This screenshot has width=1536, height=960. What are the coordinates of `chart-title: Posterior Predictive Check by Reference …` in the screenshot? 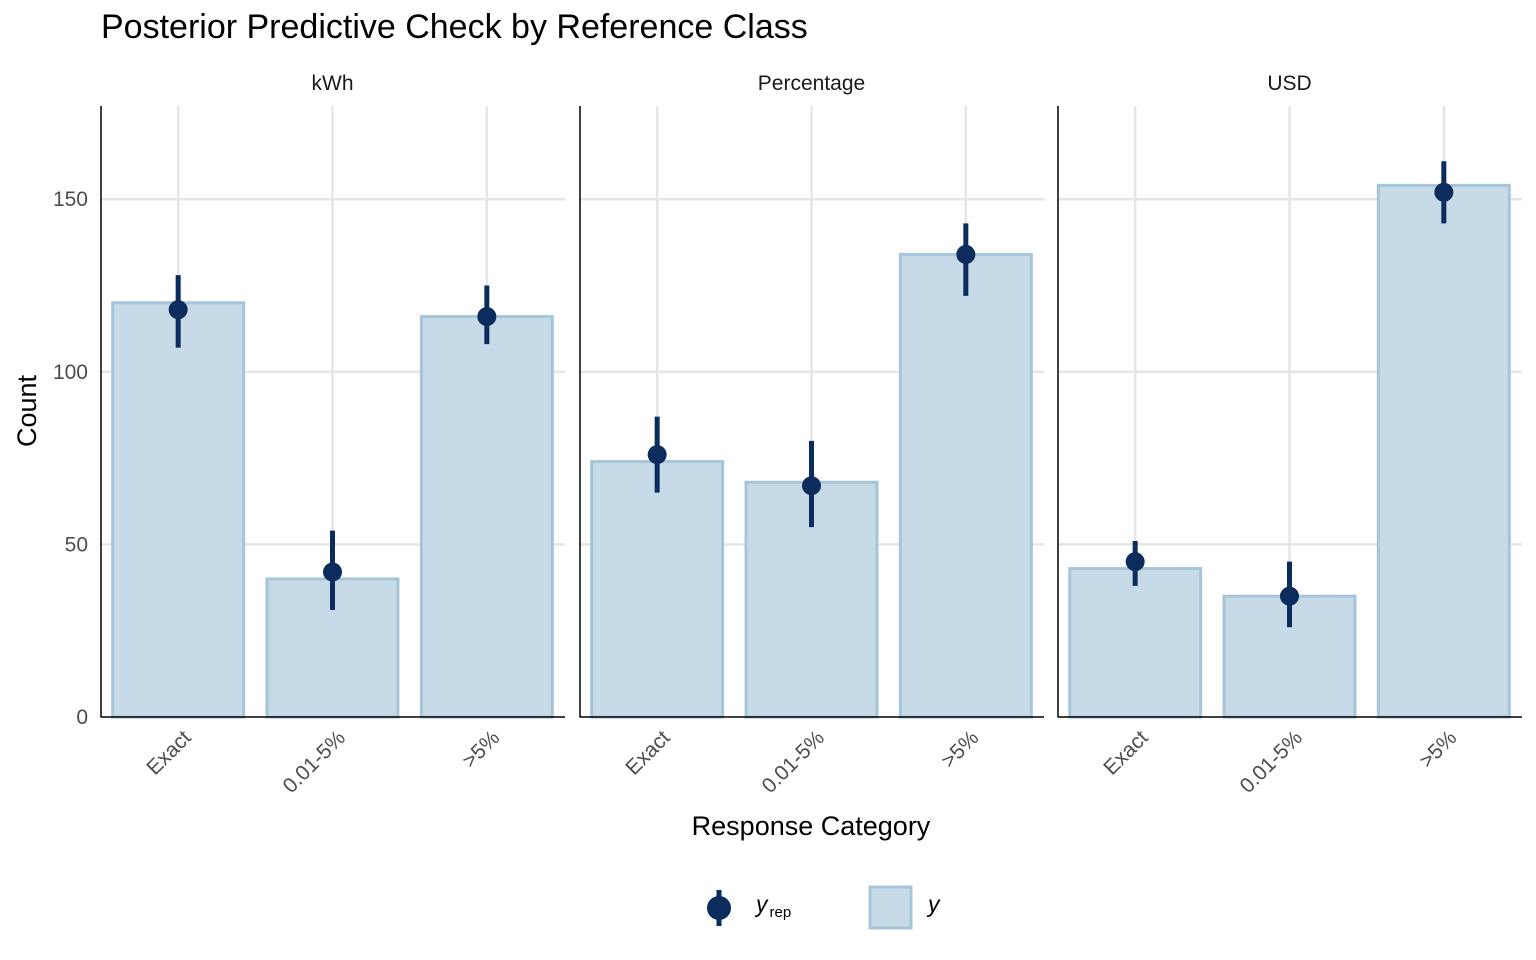 It's located at (454, 27).